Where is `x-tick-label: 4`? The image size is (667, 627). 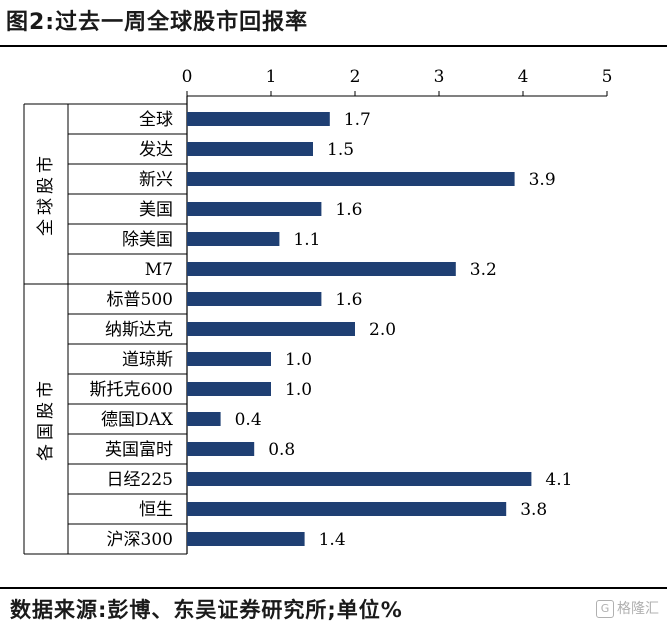 x-tick-label: 4 is located at coordinates (523, 77).